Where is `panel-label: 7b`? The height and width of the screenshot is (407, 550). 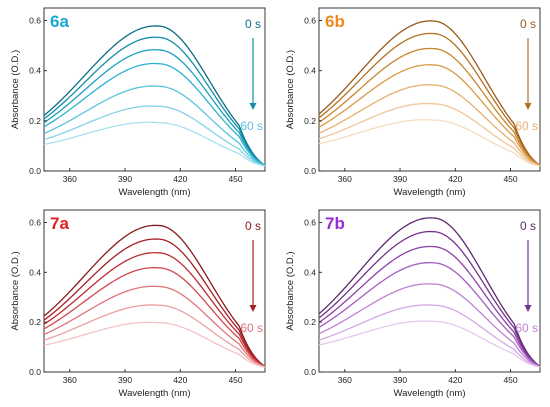
panel-label: 7b is located at coordinates (335, 223).